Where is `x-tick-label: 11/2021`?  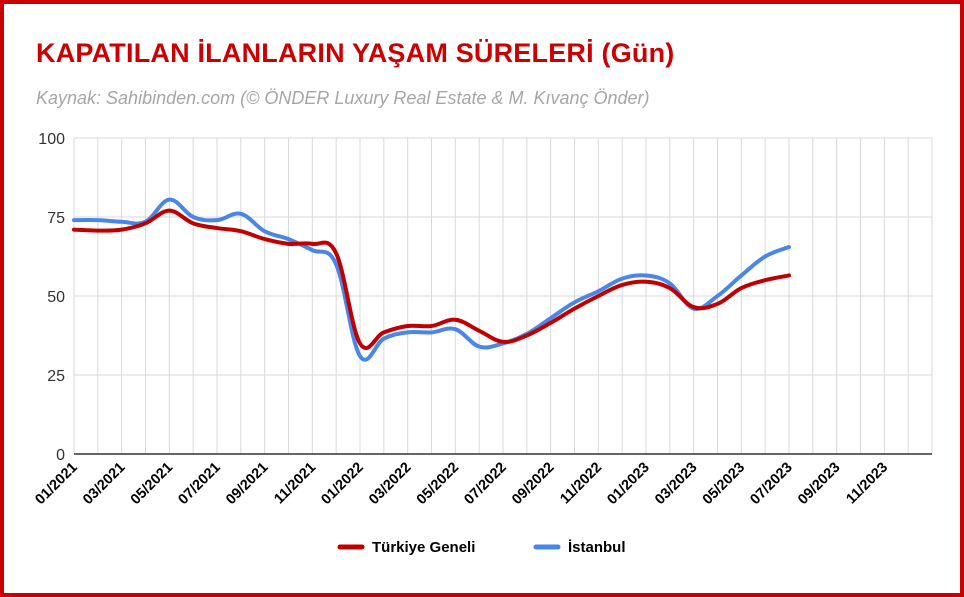
x-tick-label: 11/2021 is located at coordinates (295, 484).